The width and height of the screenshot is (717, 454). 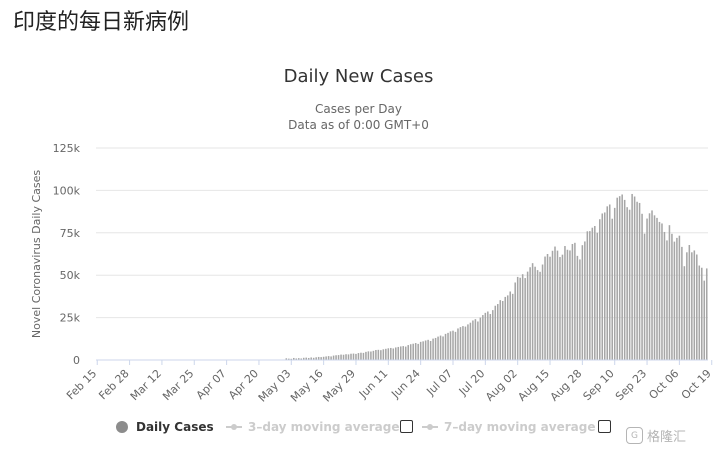 I want to click on legend-item-7-day-average: 7–day moving average, so click(x=508, y=427).